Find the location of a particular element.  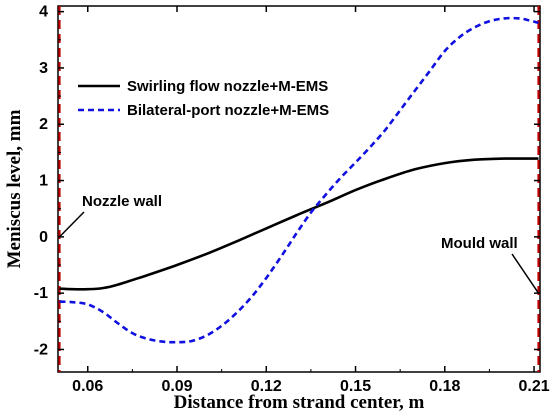

x-tick-label: 0.21 is located at coordinates (533, 386).